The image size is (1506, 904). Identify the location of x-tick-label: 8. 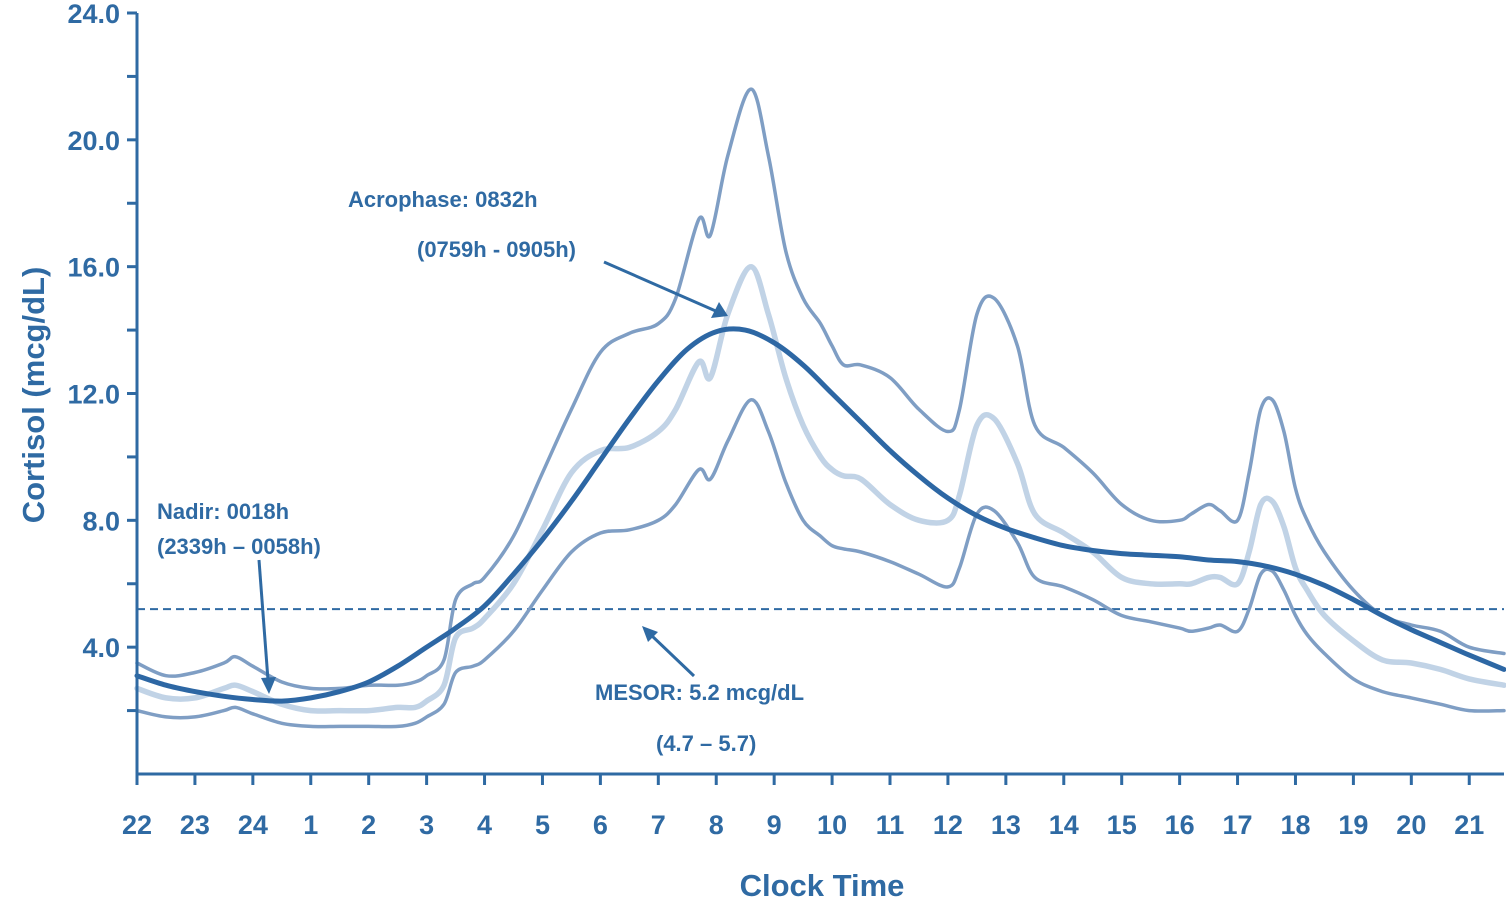
(716, 825).